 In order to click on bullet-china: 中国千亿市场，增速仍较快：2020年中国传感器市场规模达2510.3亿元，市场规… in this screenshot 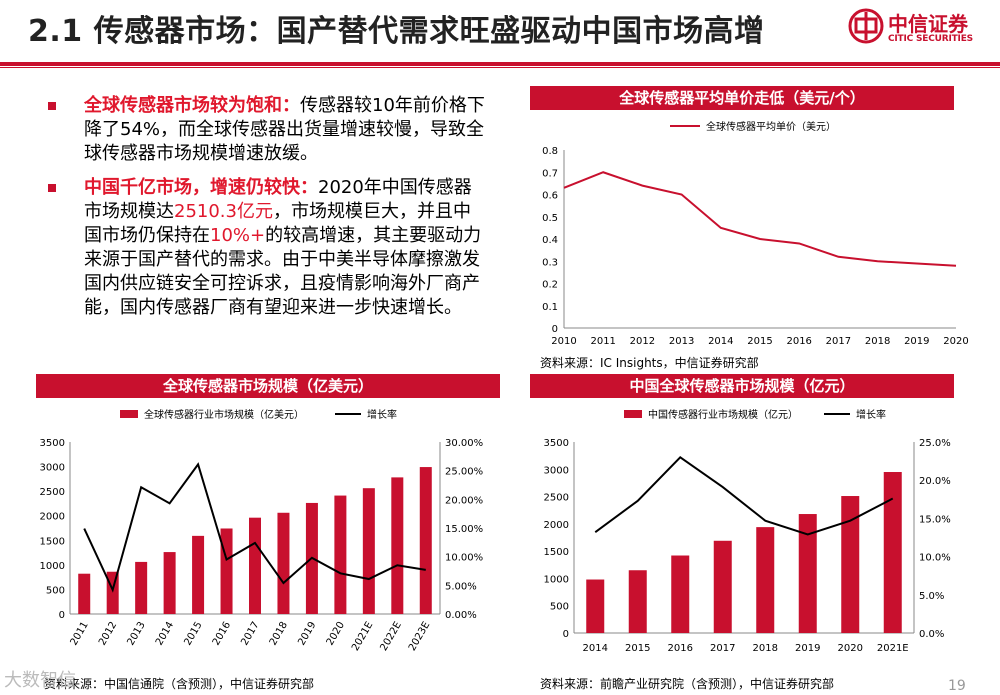, I will do `click(268, 248)`.